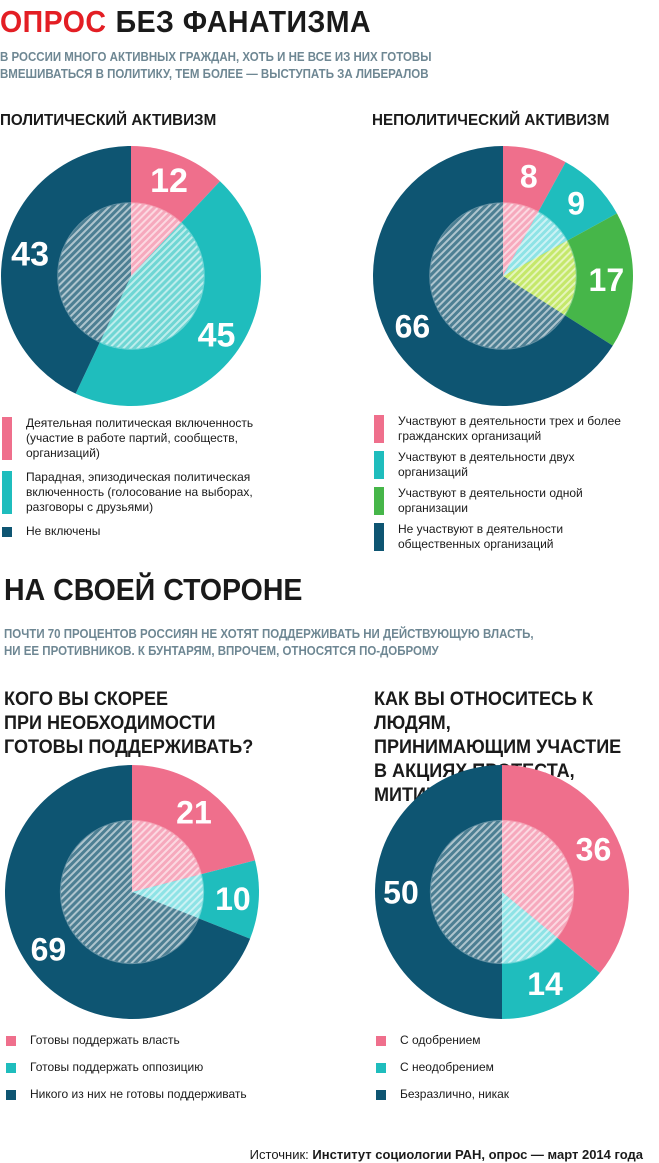 The width and height of the screenshot is (659, 1163). I want to click on main-title: ОПРОС БЕЗ ФАНАТИЗМА, so click(185, 22).